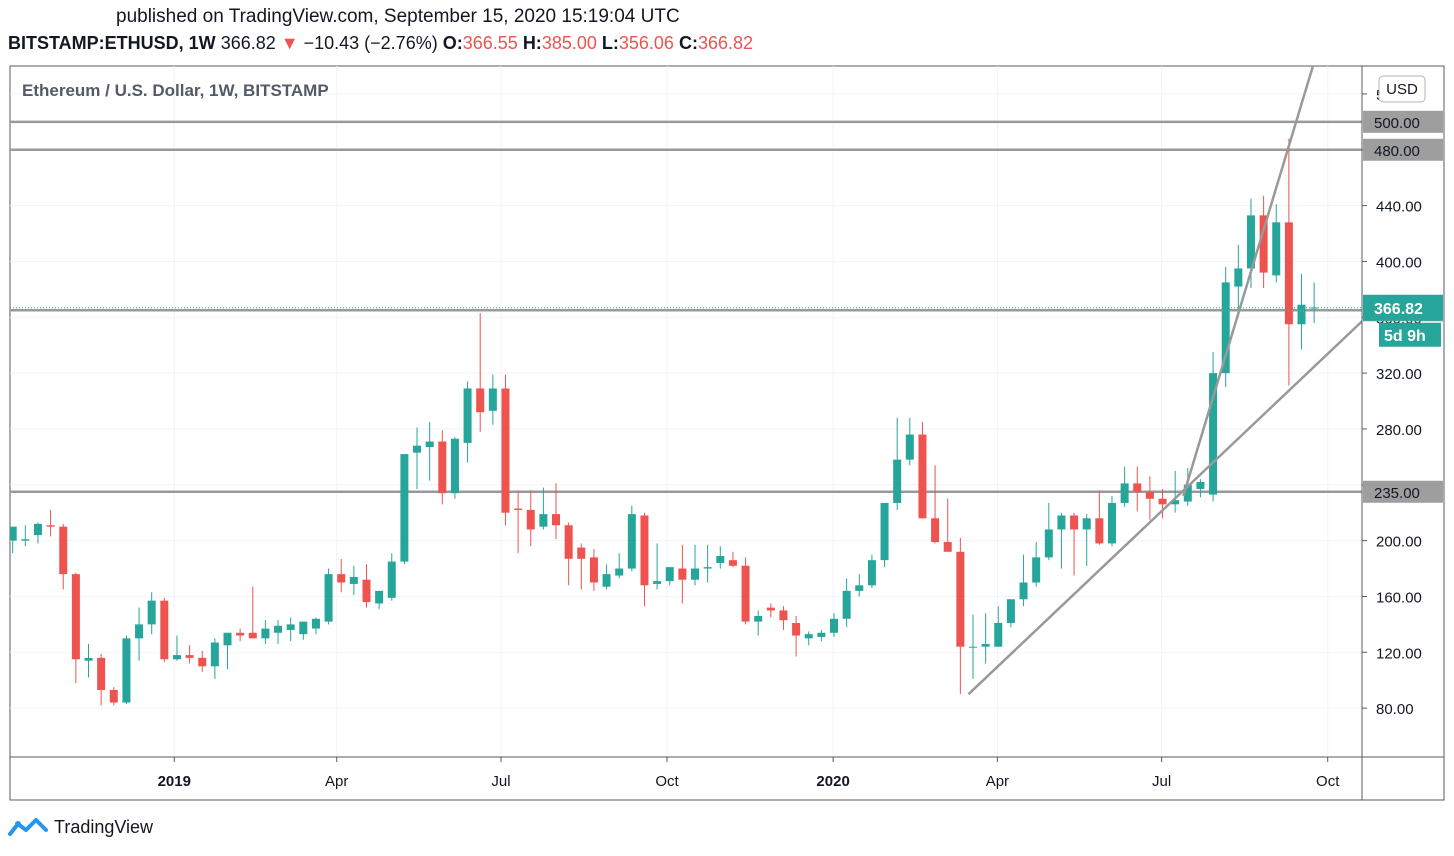 This screenshot has height=856, width=1454. Describe the element at coordinates (646, 43) in the screenshot. I see `low-value: 356.06` at that location.